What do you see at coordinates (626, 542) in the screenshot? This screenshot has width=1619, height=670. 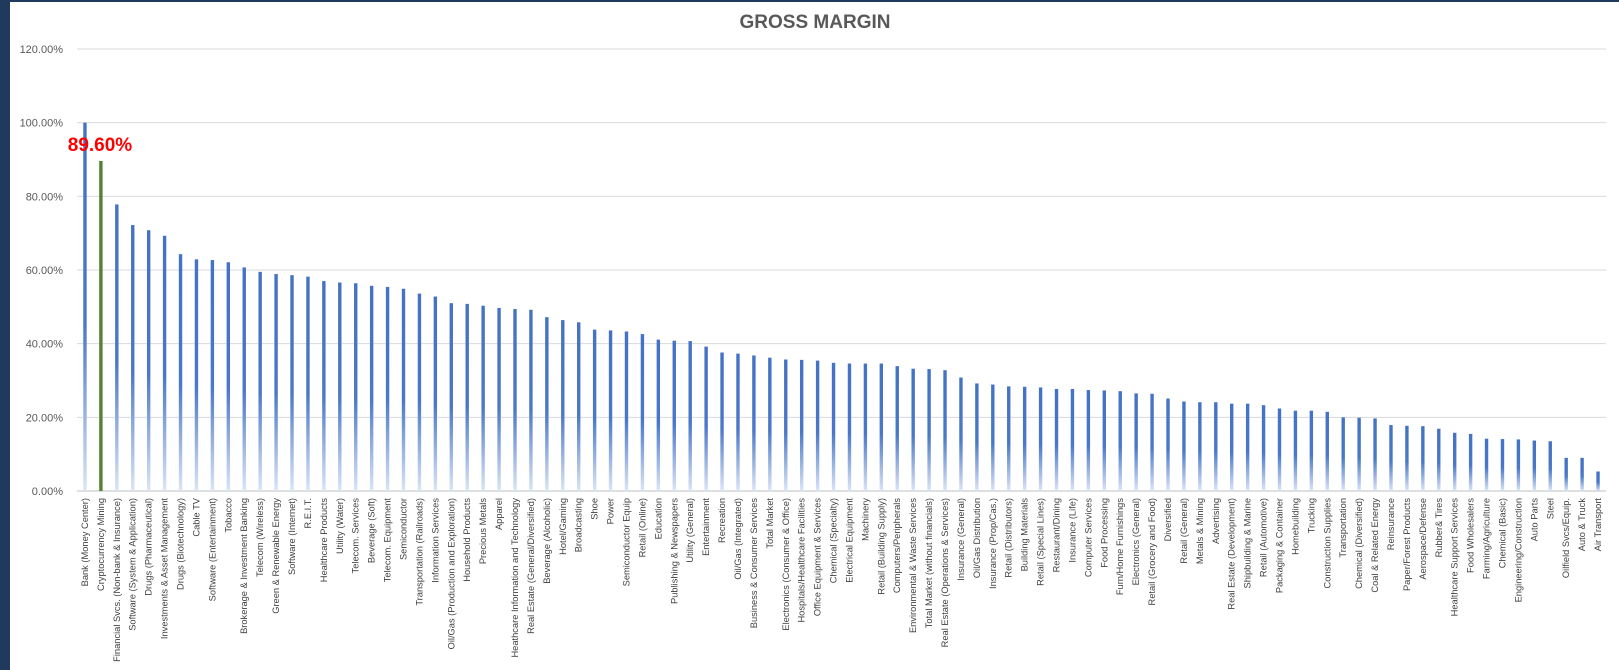 I see `x-tick-label: Semiconductor Equip` at bounding box center [626, 542].